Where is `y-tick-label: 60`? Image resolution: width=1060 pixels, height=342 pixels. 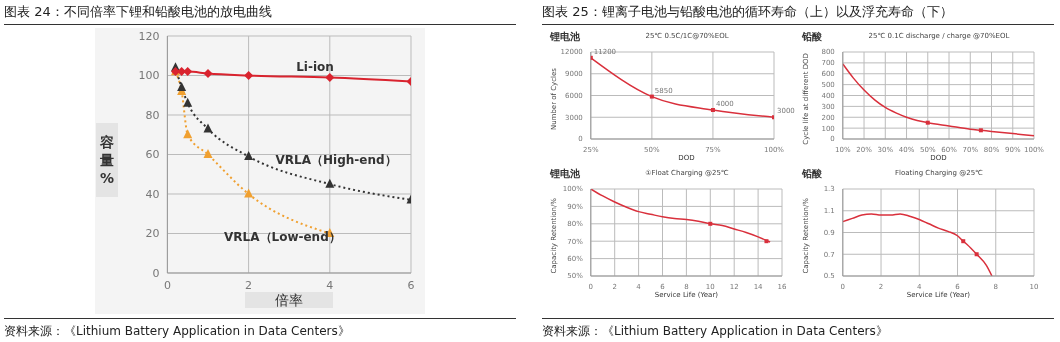
y-tick-label: 60 is located at coordinates (152, 155).